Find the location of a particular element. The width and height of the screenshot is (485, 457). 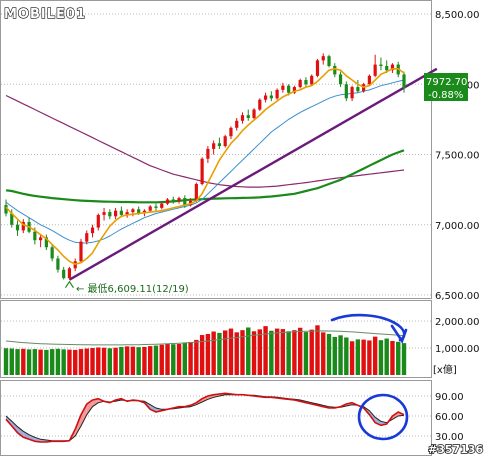

oscillator-tick-label: 90.00 is located at coordinates (449, 397).